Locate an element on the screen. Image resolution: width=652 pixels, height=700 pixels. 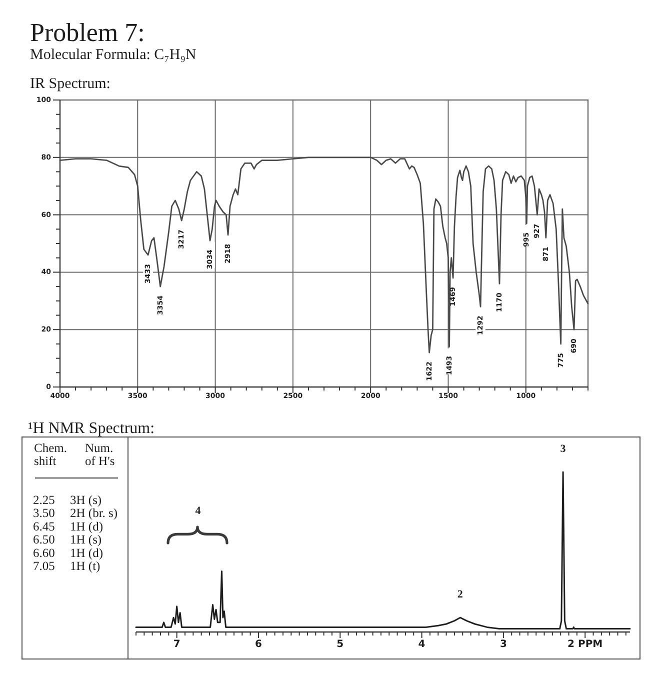
annotation: 4 is located at coordinates (198, 511).